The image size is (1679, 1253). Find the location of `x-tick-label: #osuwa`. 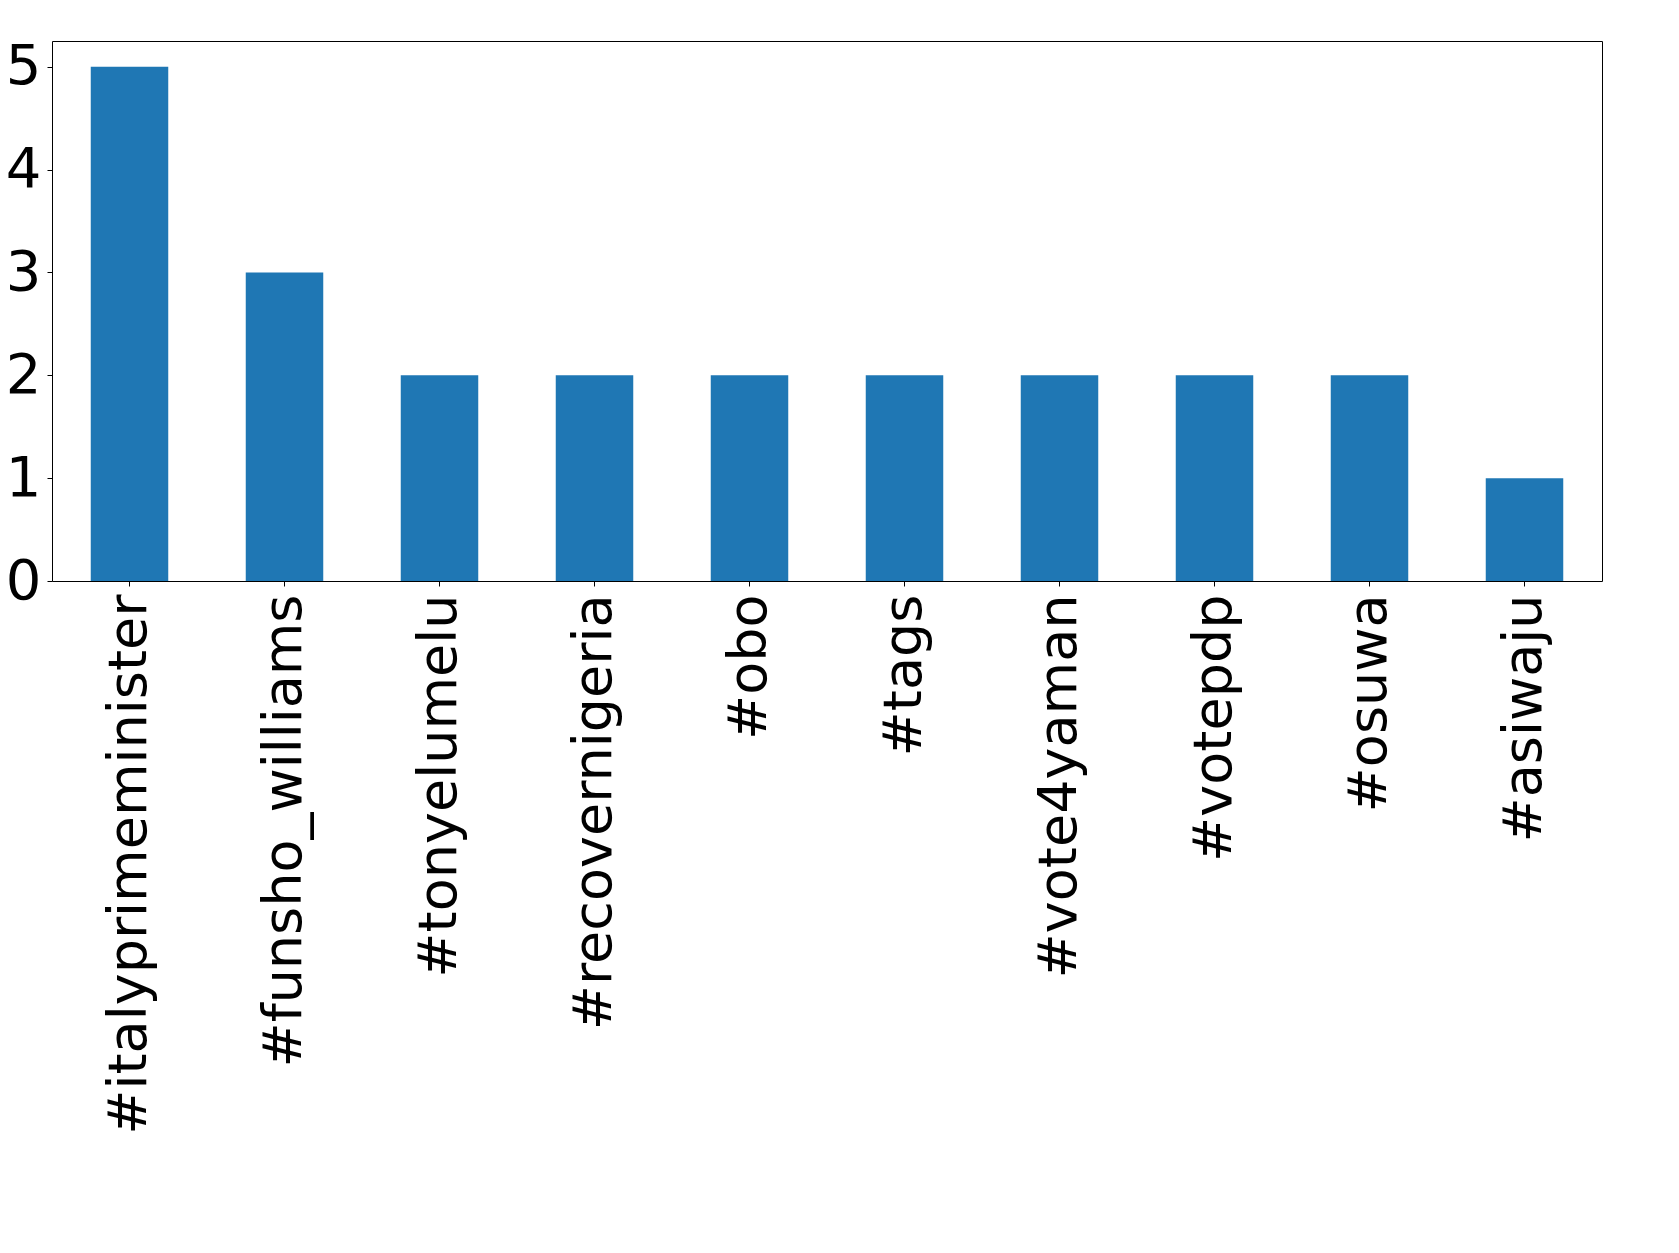

x-tick-label: #osuwa is located at coordinates (1367, 703).